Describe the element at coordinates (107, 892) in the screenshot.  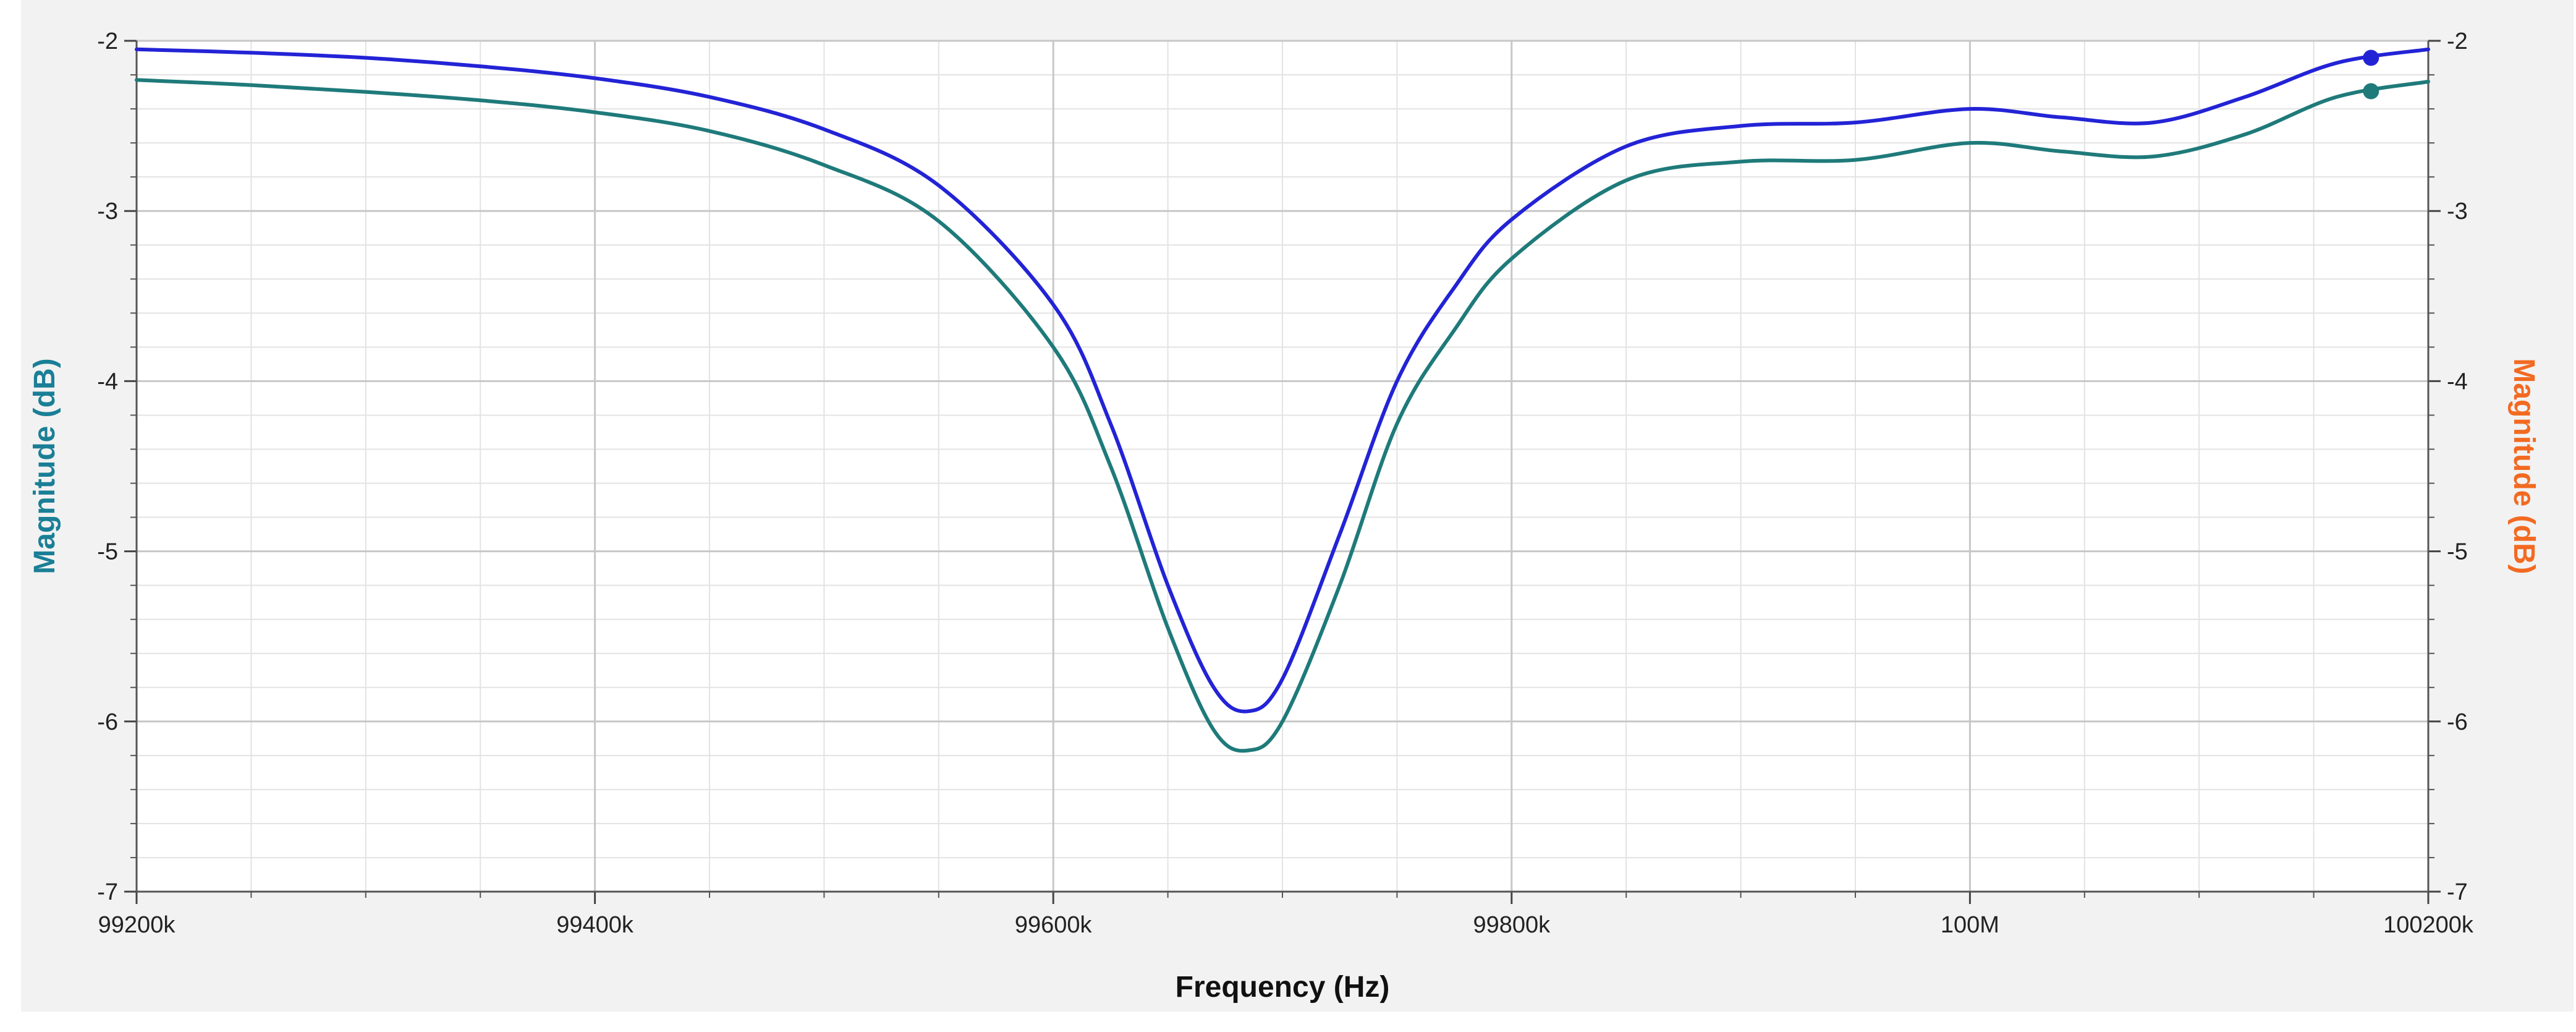
I see `y-left-tick-label: -7` at that location.